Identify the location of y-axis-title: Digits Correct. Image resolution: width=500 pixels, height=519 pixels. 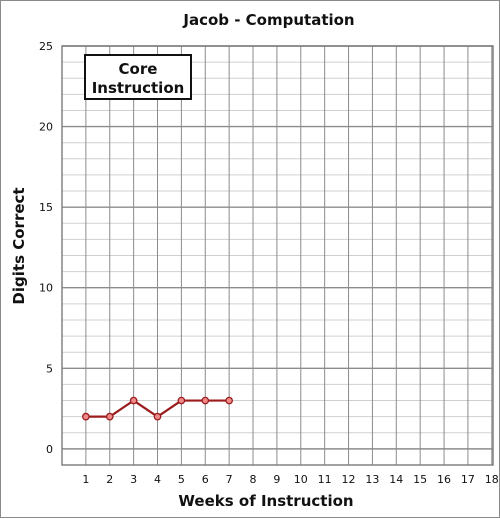
(19, 245).